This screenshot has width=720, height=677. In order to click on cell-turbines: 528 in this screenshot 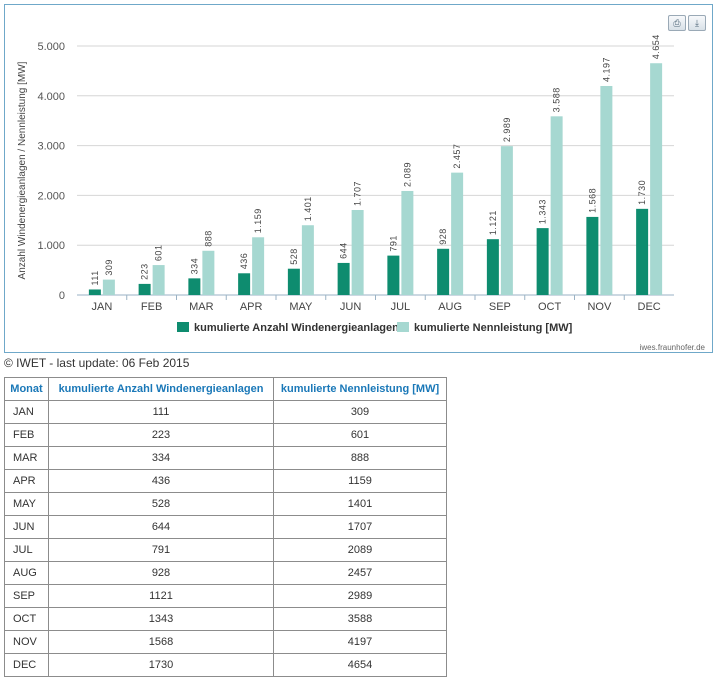, I will do `click(161, 504)`.